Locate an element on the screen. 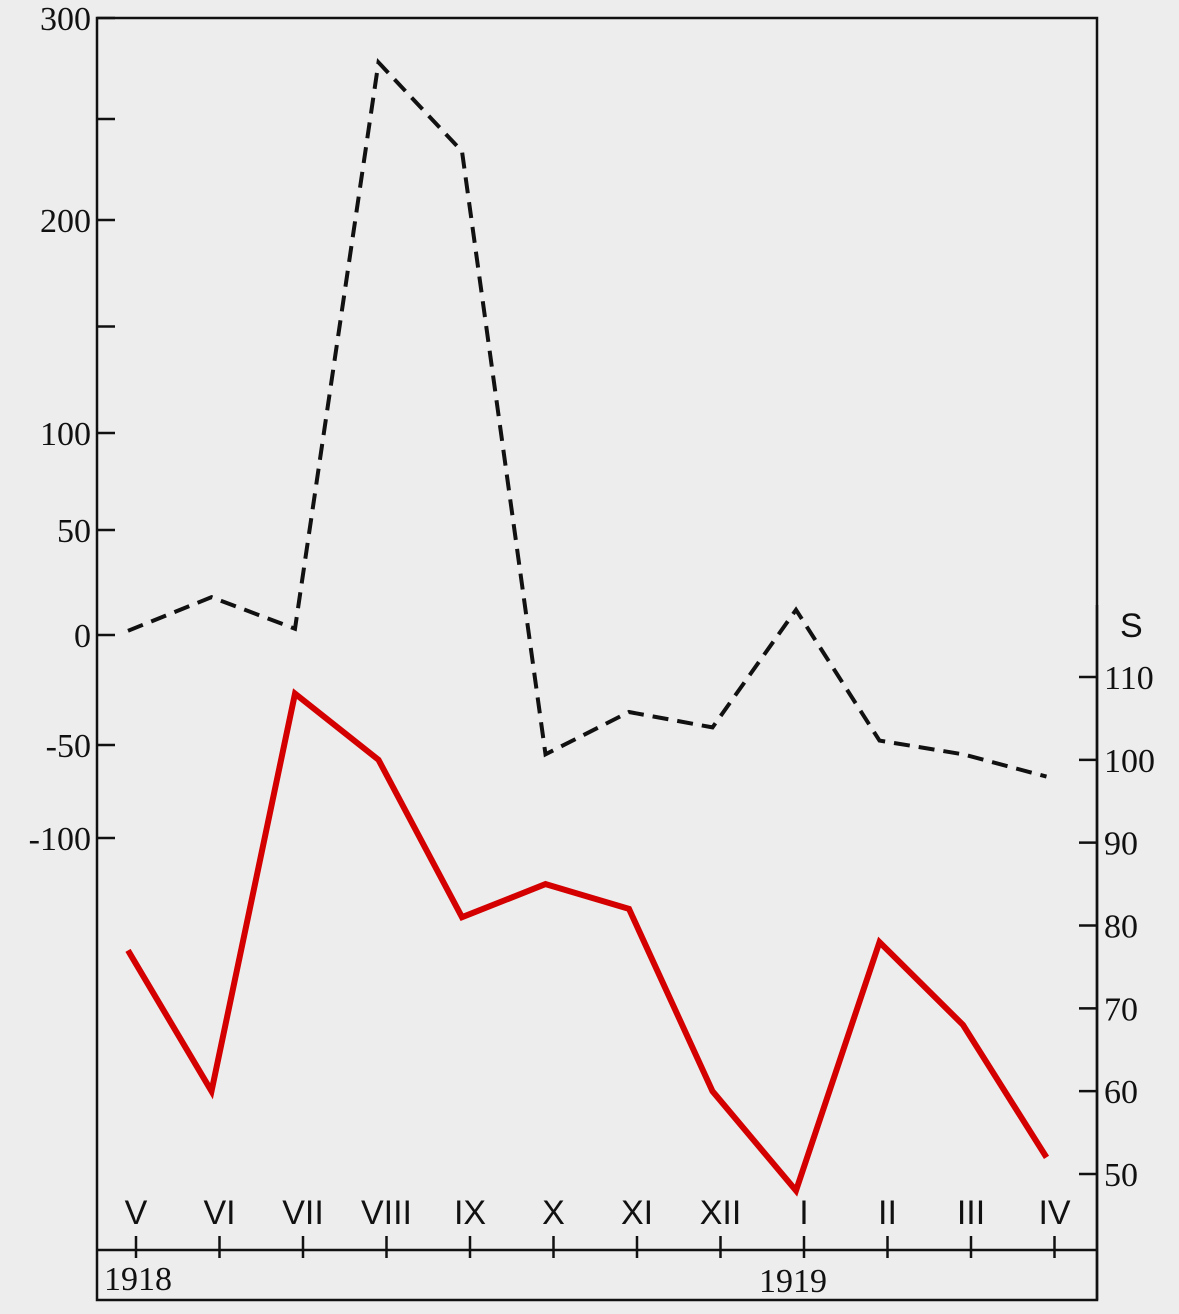 The width and height of the screenshot is (1179, 1314). right-axis-title: S is located at coordinates (1131, 626).